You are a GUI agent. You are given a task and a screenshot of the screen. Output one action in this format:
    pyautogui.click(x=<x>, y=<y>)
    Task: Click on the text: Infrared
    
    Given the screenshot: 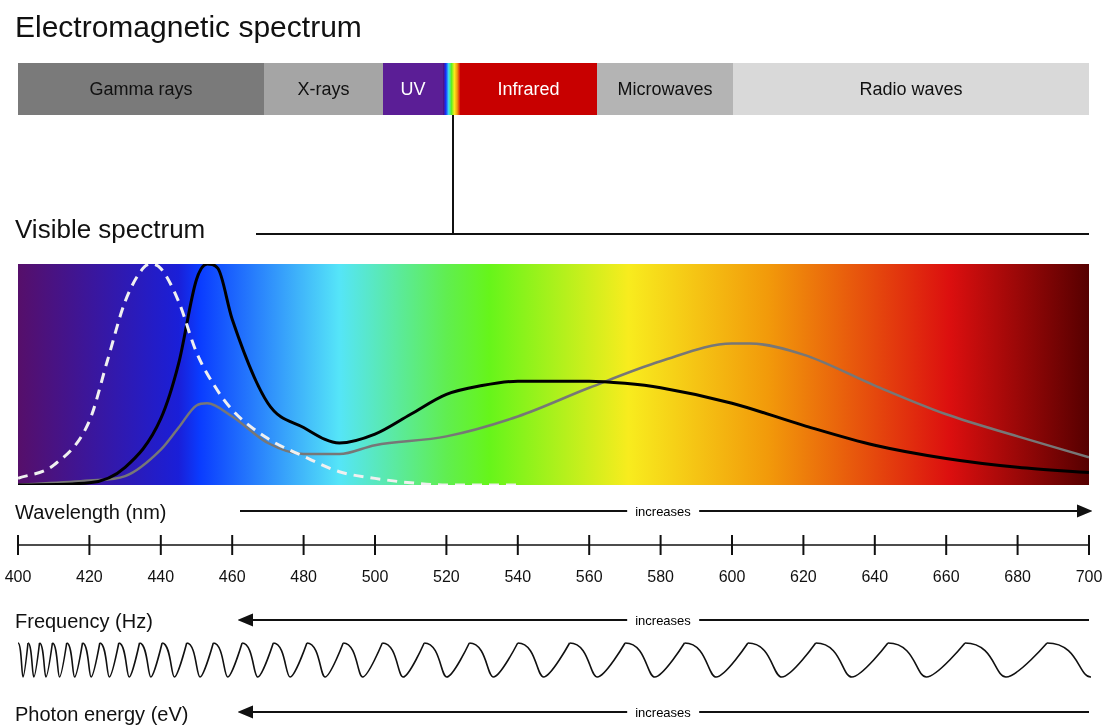 What is the action you would take?
    pyautogui.click(x=528, y=89)
    